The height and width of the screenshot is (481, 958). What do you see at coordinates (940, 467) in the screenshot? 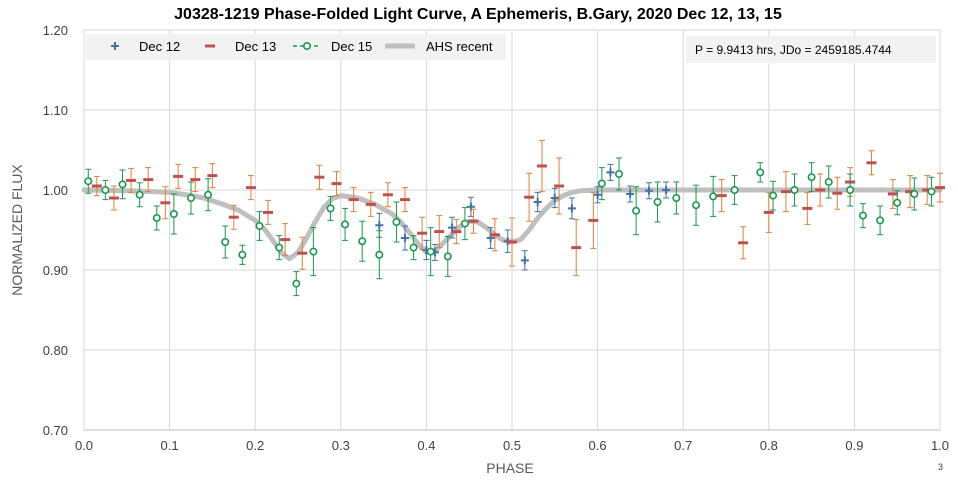
I see `corner-mark: 3` at bounding box center [940, 467].